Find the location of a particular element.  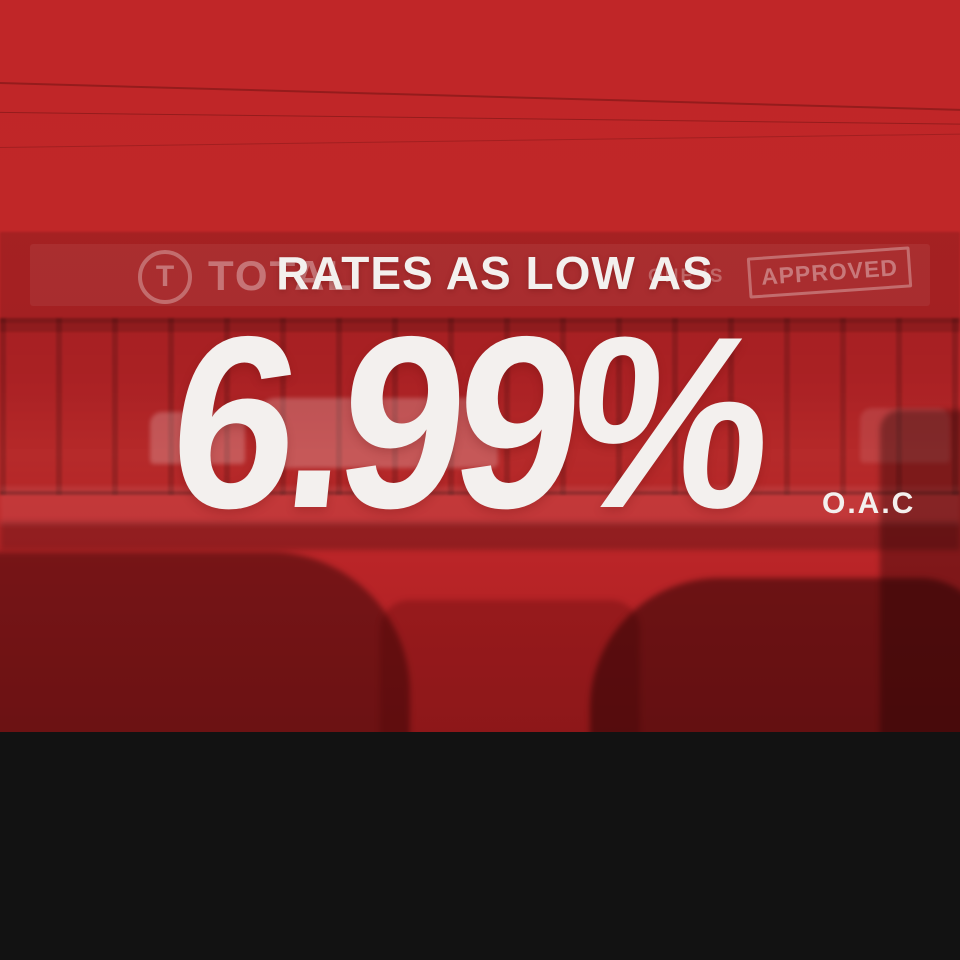

store-tagline-fragment: ONE IS is located at coordinates (686, 276).